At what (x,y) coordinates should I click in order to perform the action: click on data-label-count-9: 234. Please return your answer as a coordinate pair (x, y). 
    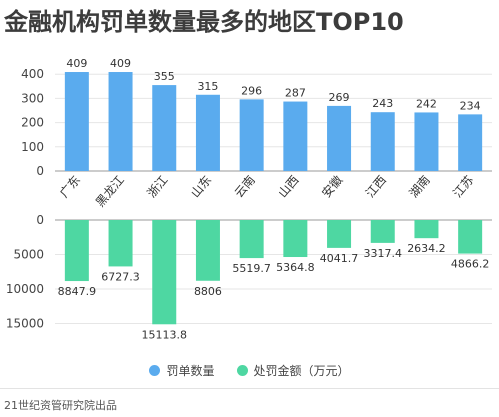
    Looking at the image, I should click on (470, 105).